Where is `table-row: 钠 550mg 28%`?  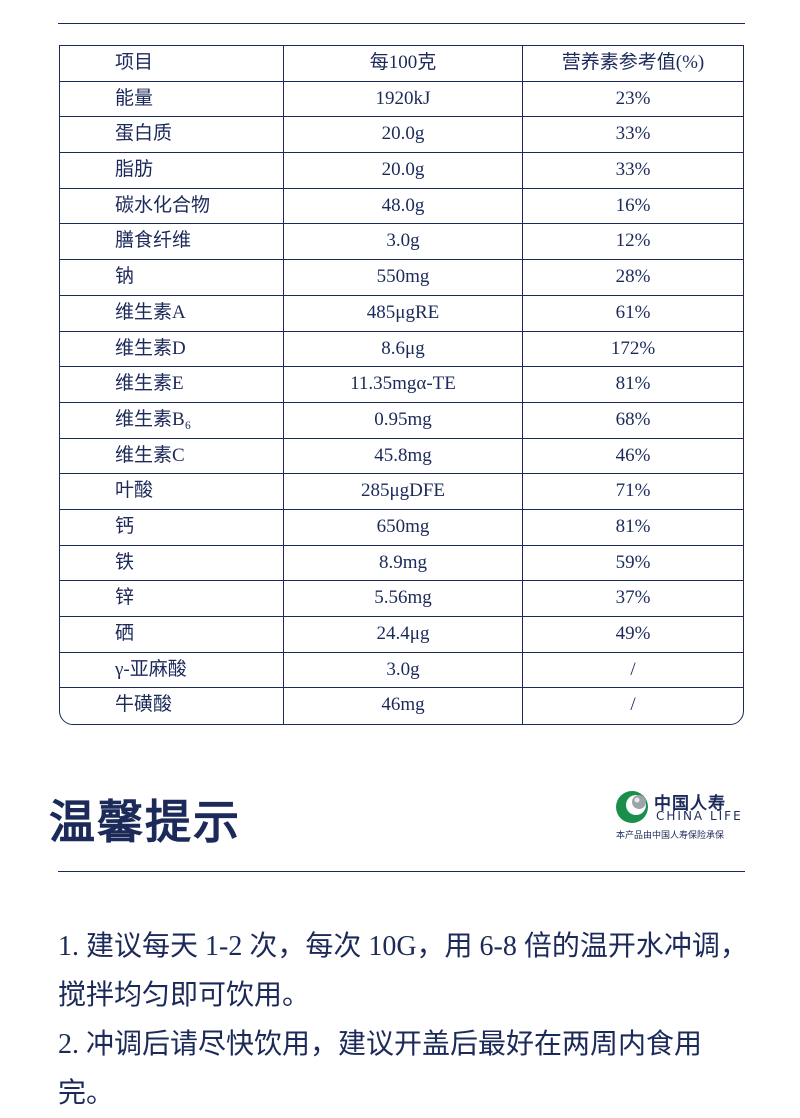 table-row: 钠 550mg 28% is located at coordinates (401, 278).